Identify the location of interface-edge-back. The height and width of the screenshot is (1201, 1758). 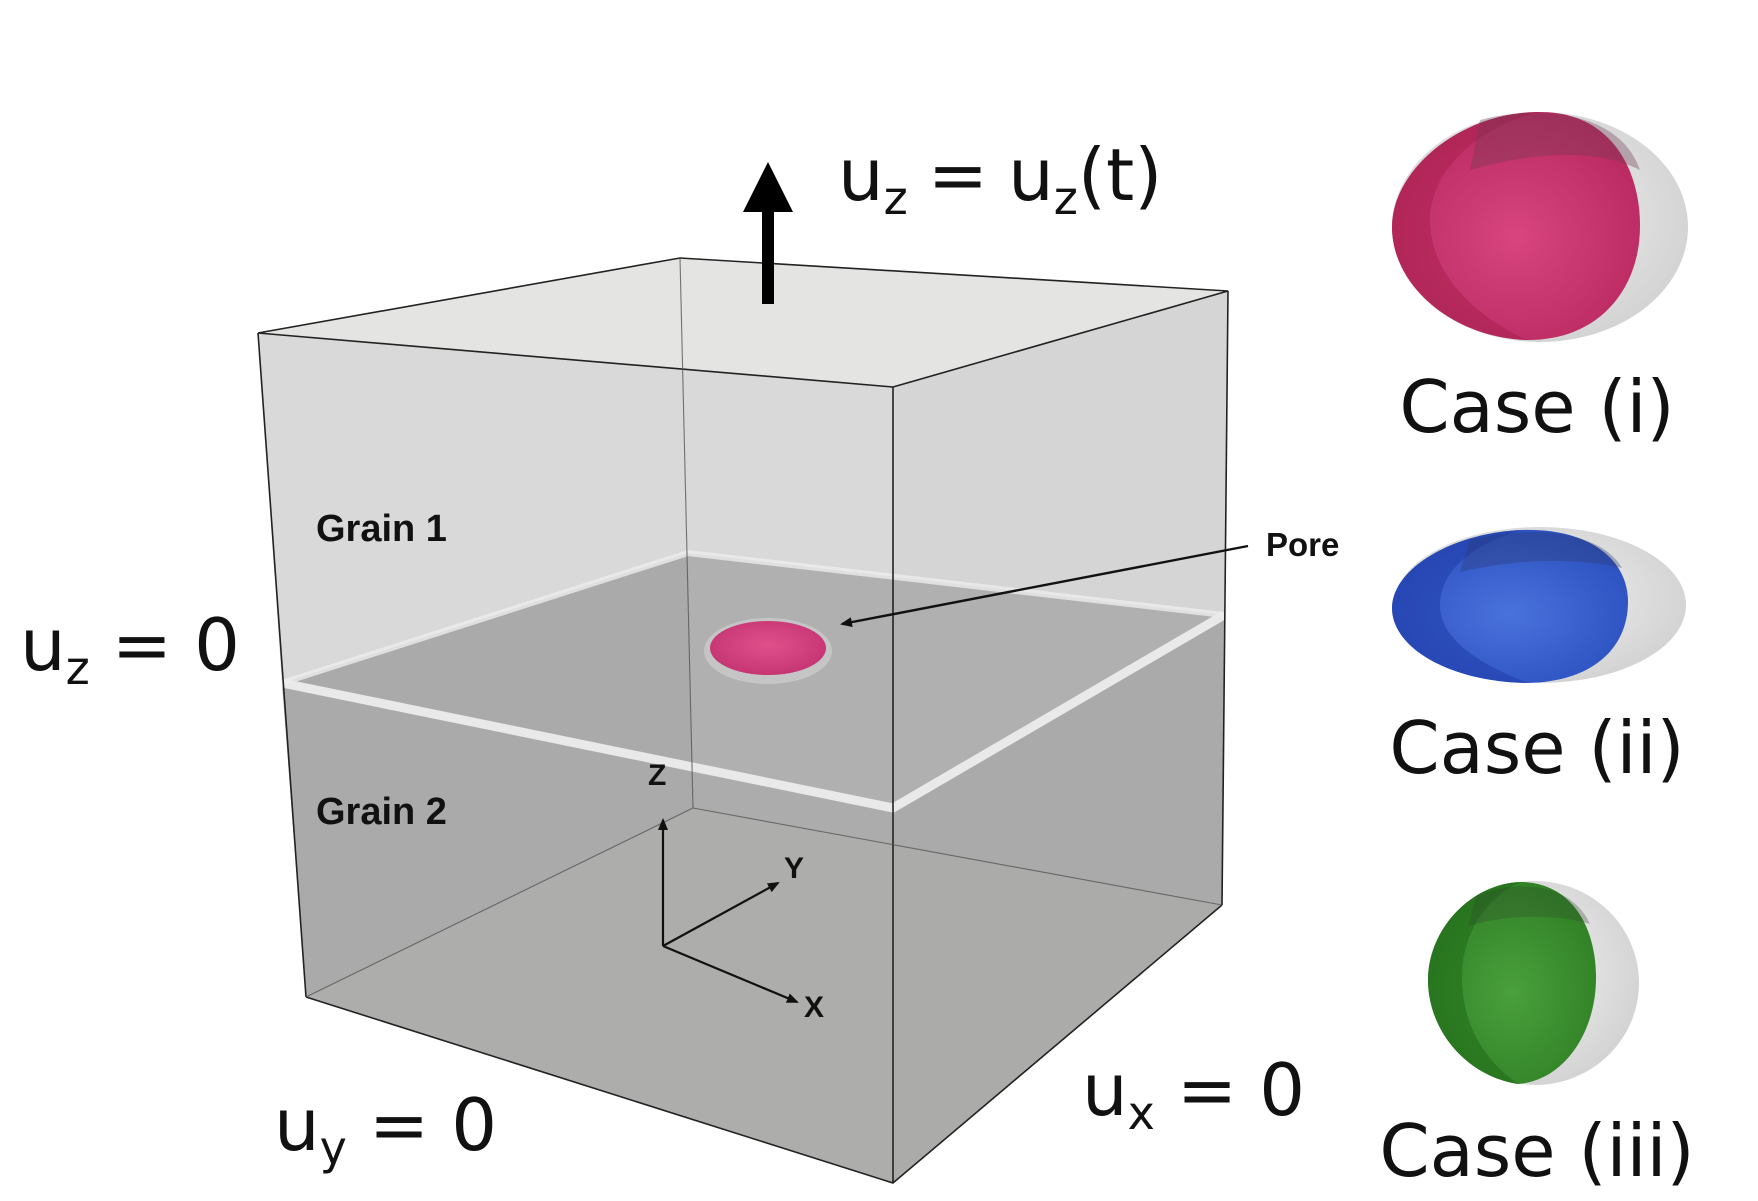
(753, 617).